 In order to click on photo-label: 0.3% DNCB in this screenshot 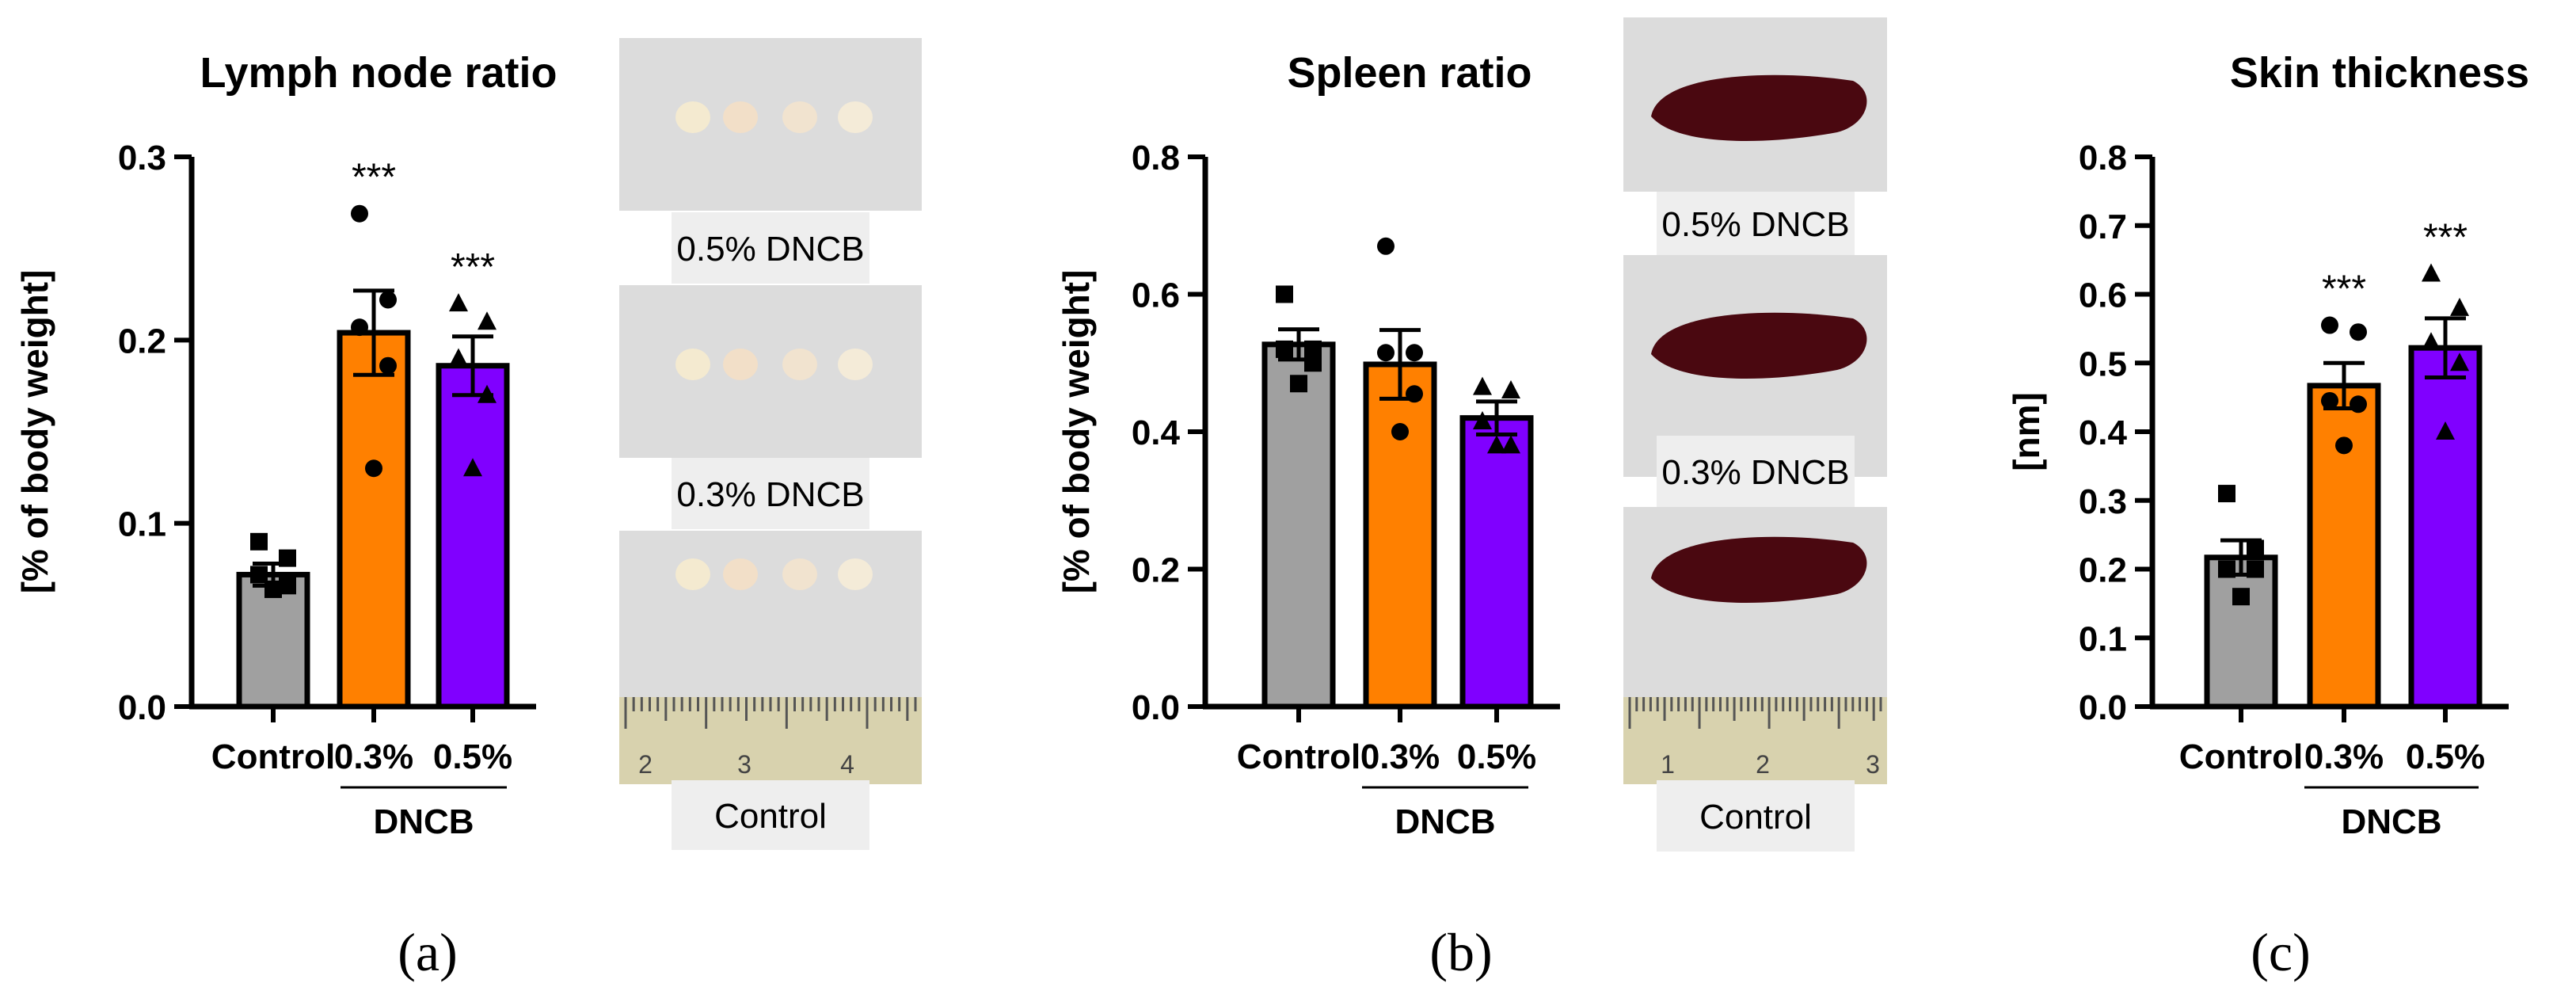, I will do `click(770, 494)`.